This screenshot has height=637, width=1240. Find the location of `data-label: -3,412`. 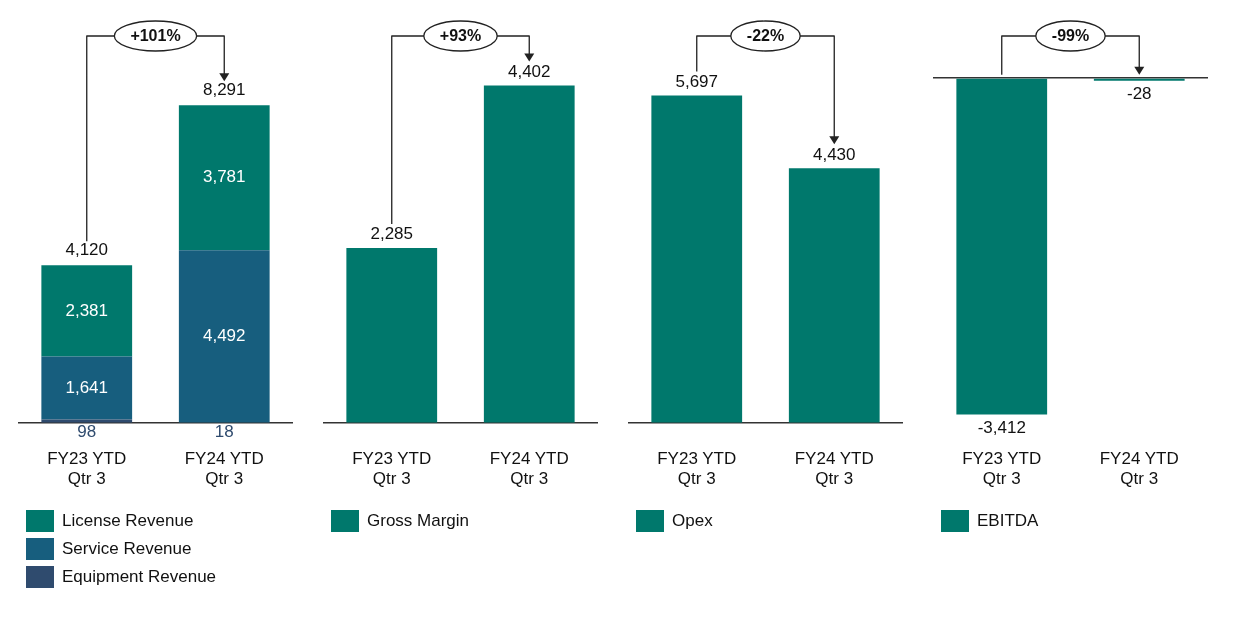

data-label: -3,412 is located at coordinates (1001, 427).